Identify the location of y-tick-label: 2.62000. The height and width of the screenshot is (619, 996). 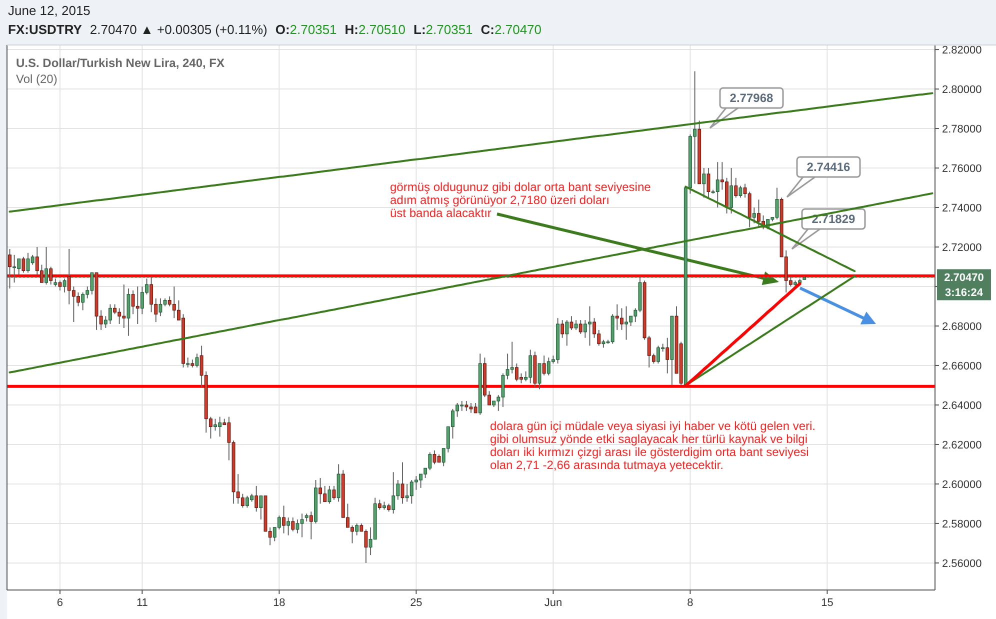
(962, 445).